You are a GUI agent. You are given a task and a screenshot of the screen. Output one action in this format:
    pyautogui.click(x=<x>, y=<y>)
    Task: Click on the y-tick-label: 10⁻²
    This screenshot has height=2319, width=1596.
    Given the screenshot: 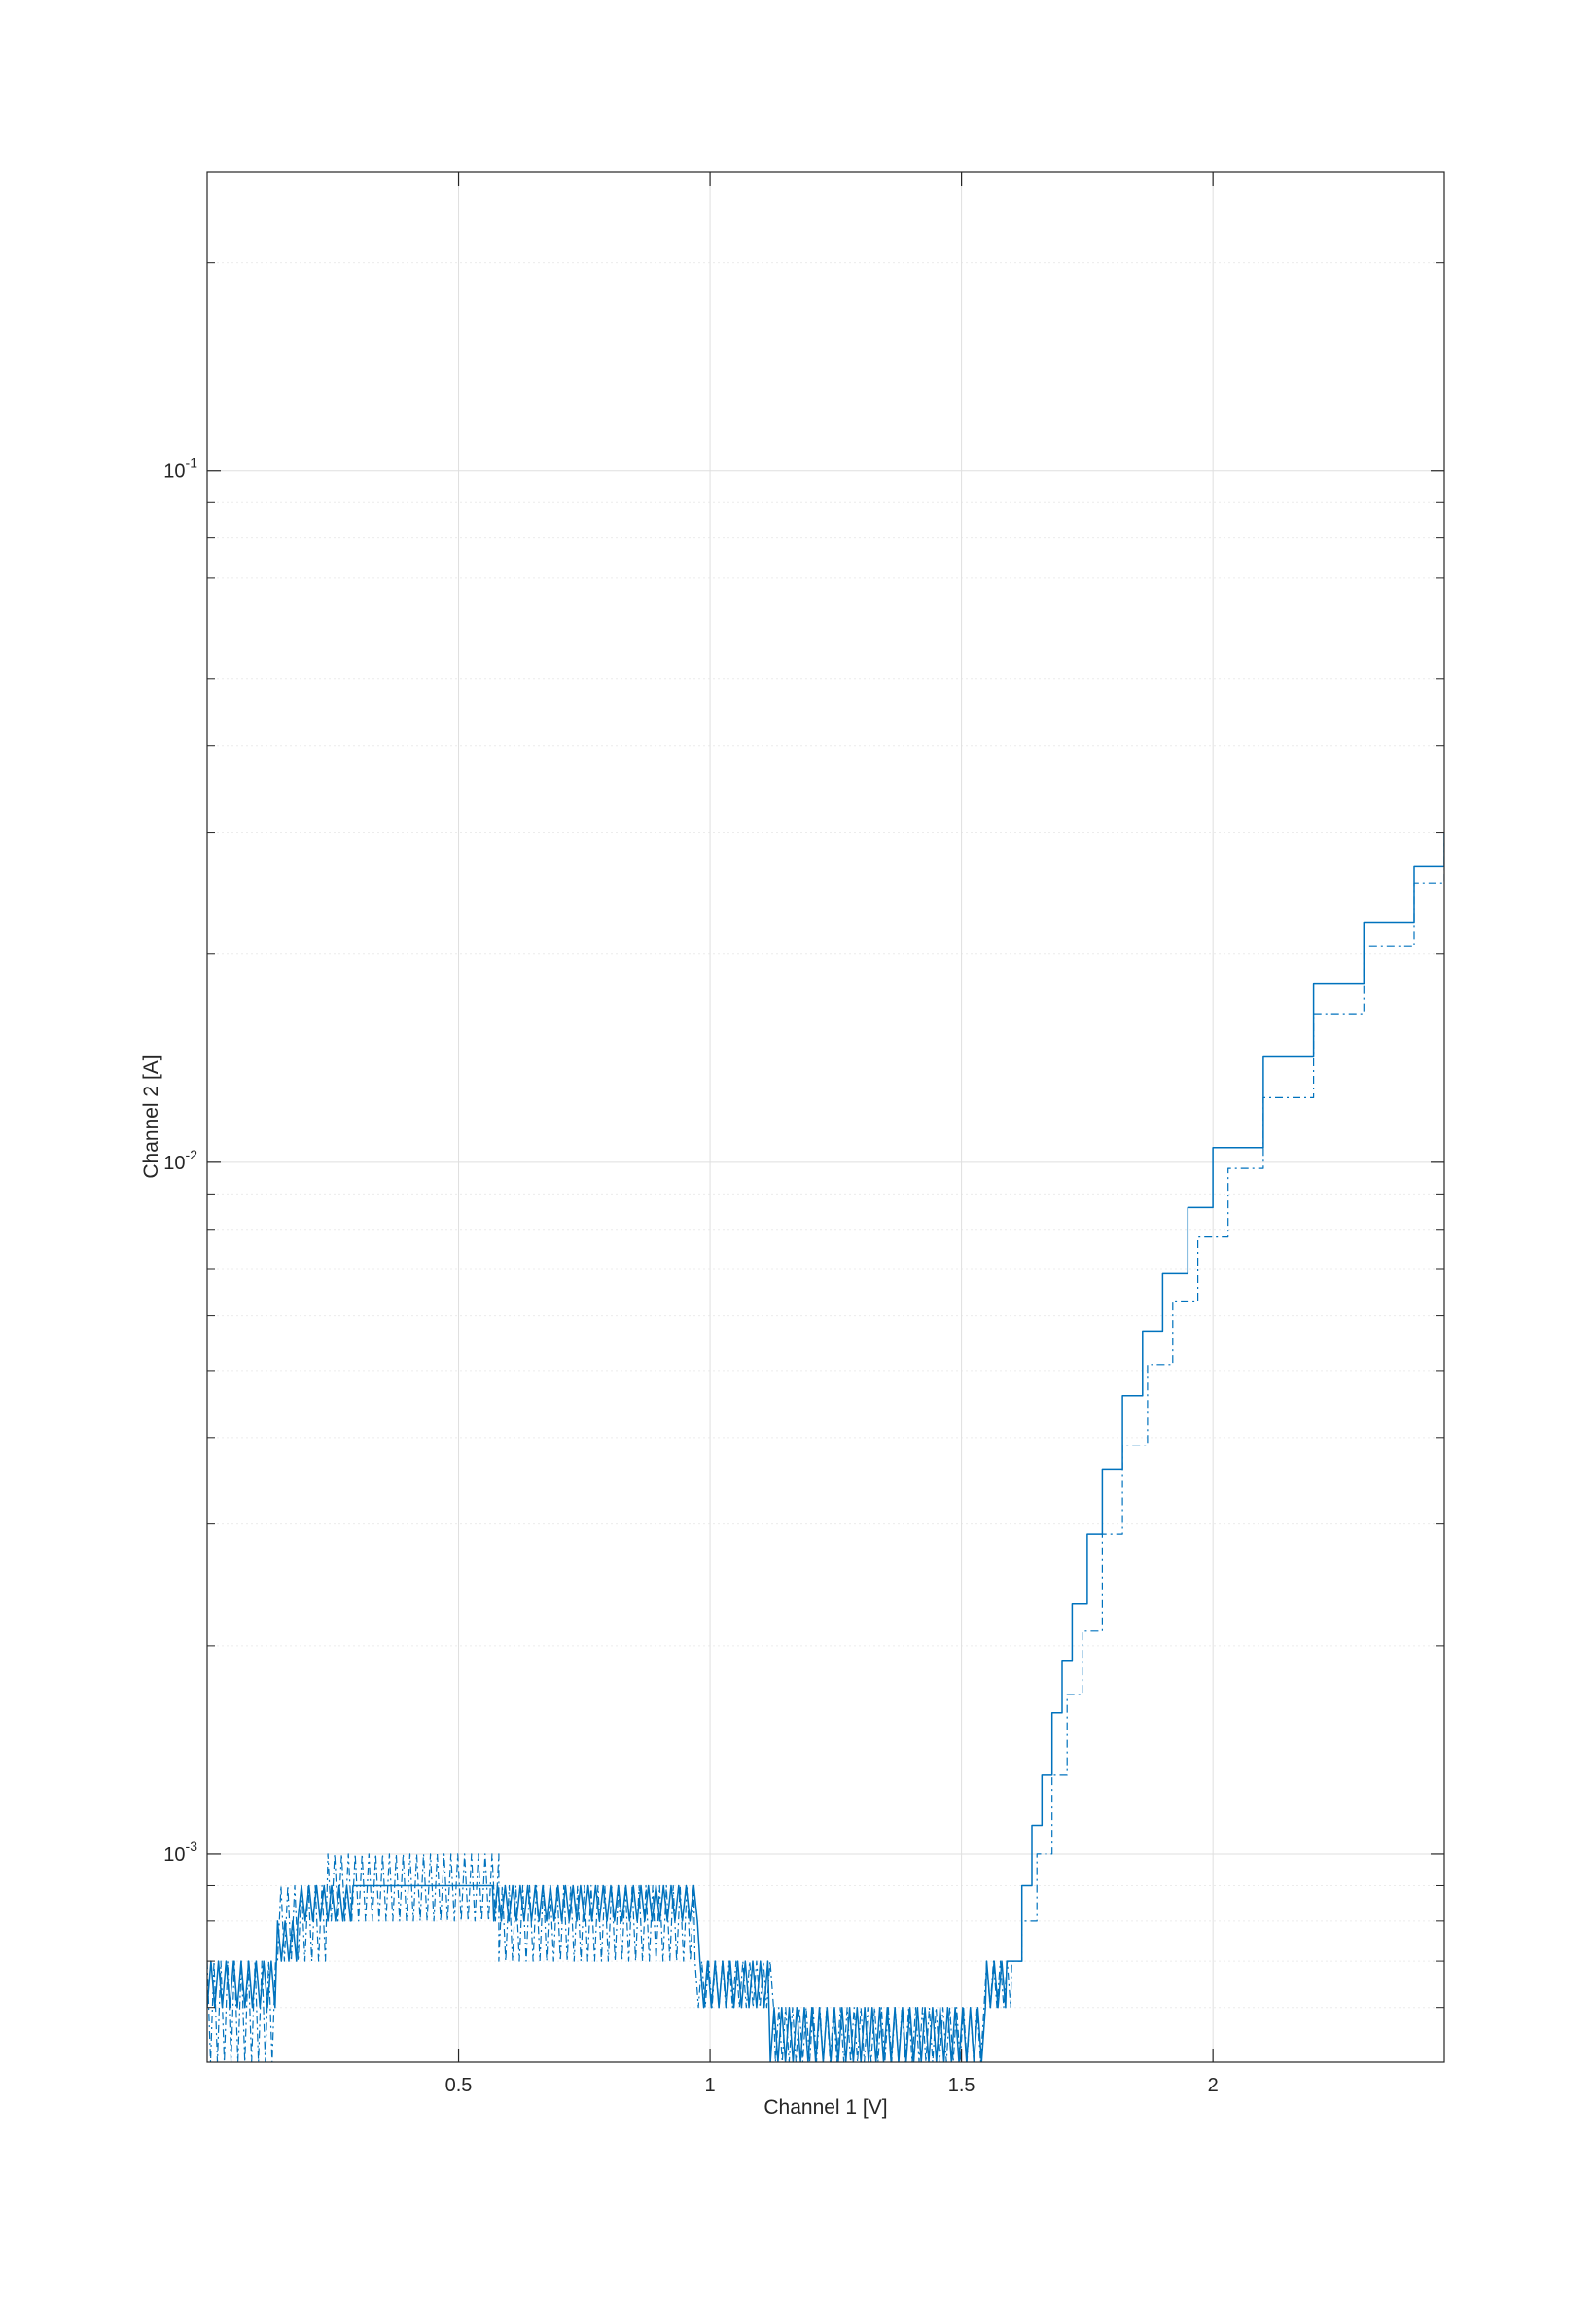 What is the action you would take?
    pyautogui.click(x=180, y=1160)
    